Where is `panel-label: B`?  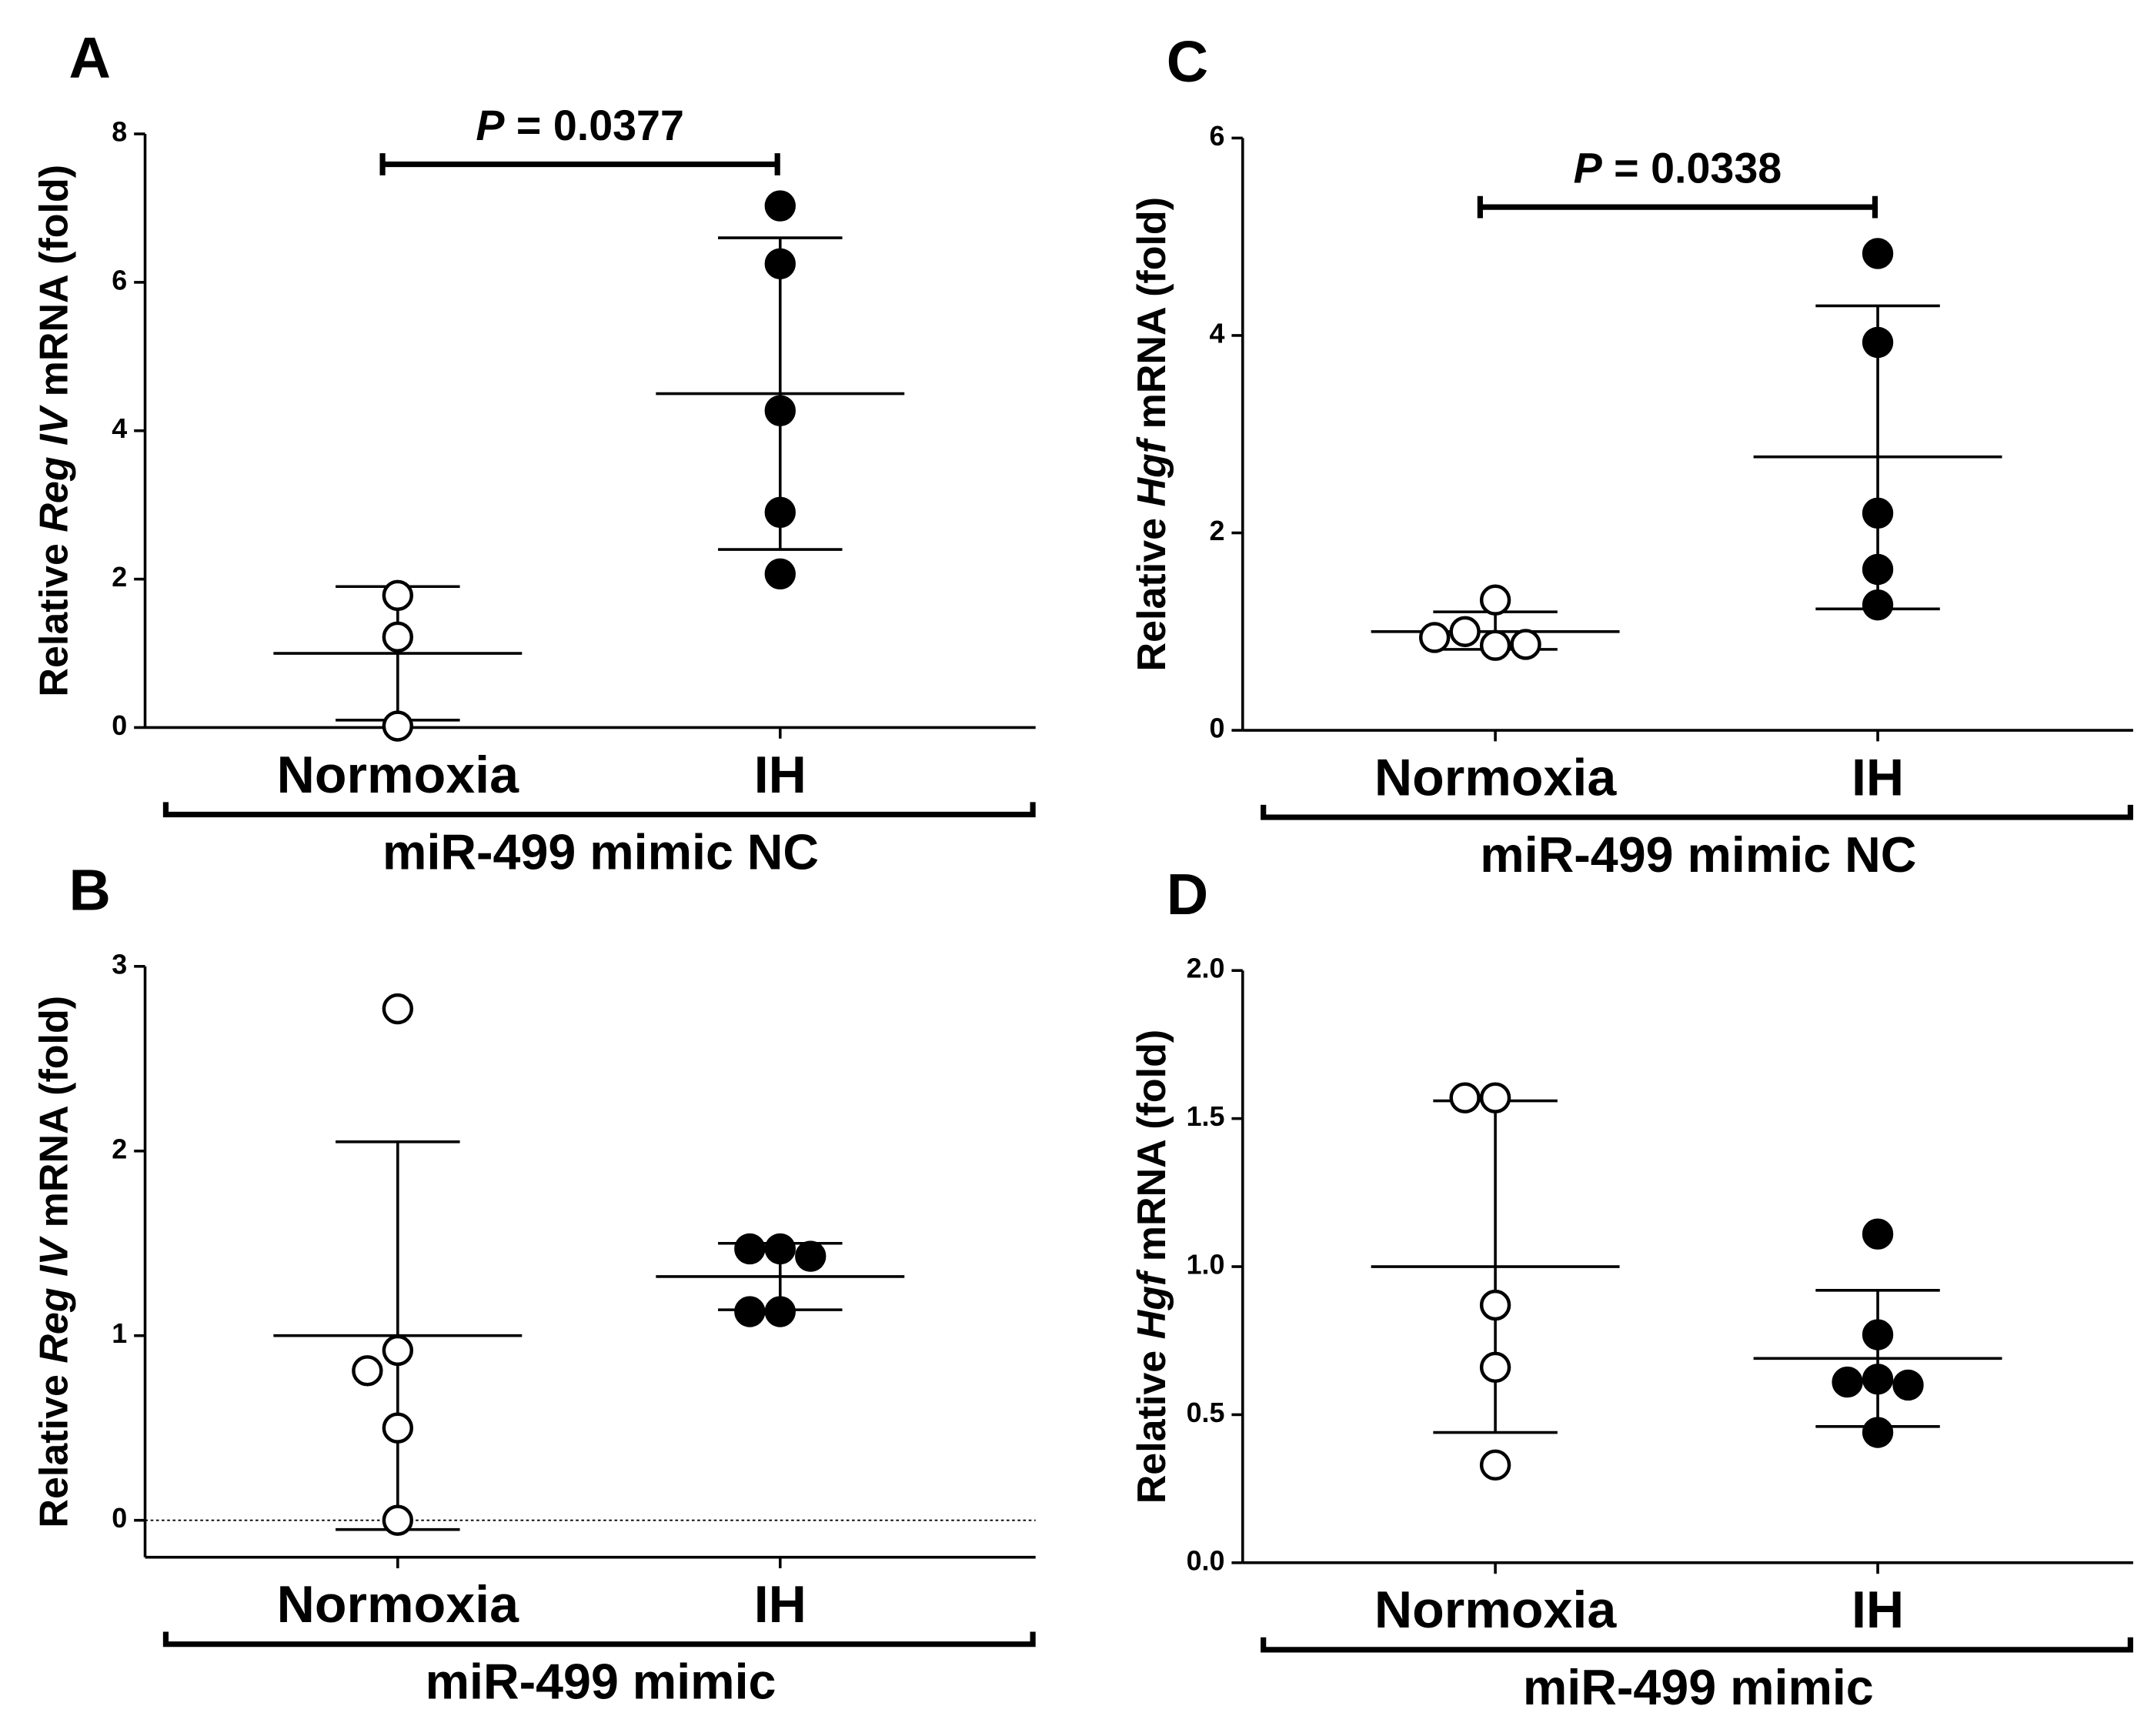 panel-label: B is located at coordinates (90, 889).